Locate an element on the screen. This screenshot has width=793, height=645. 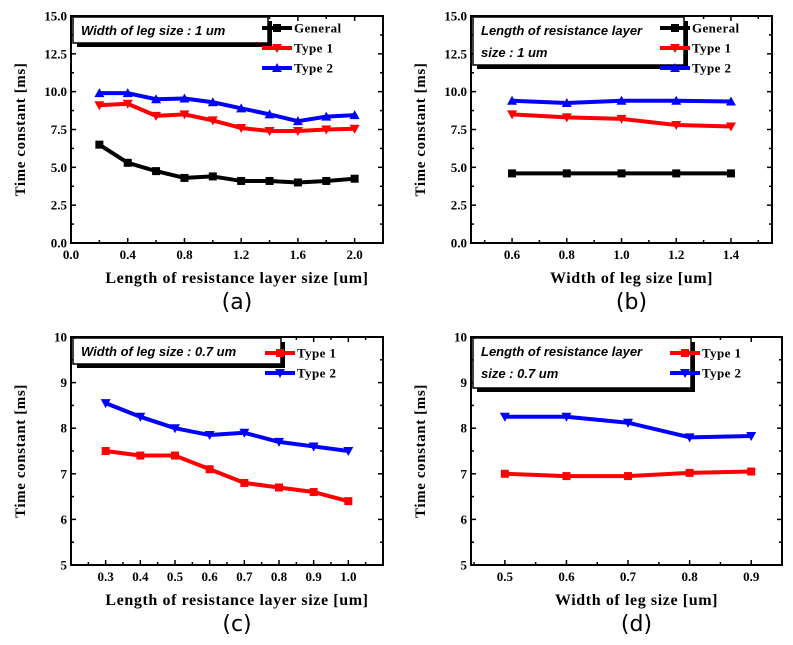
annotation-text: size : 1 um is located at coordinates (514, 52).